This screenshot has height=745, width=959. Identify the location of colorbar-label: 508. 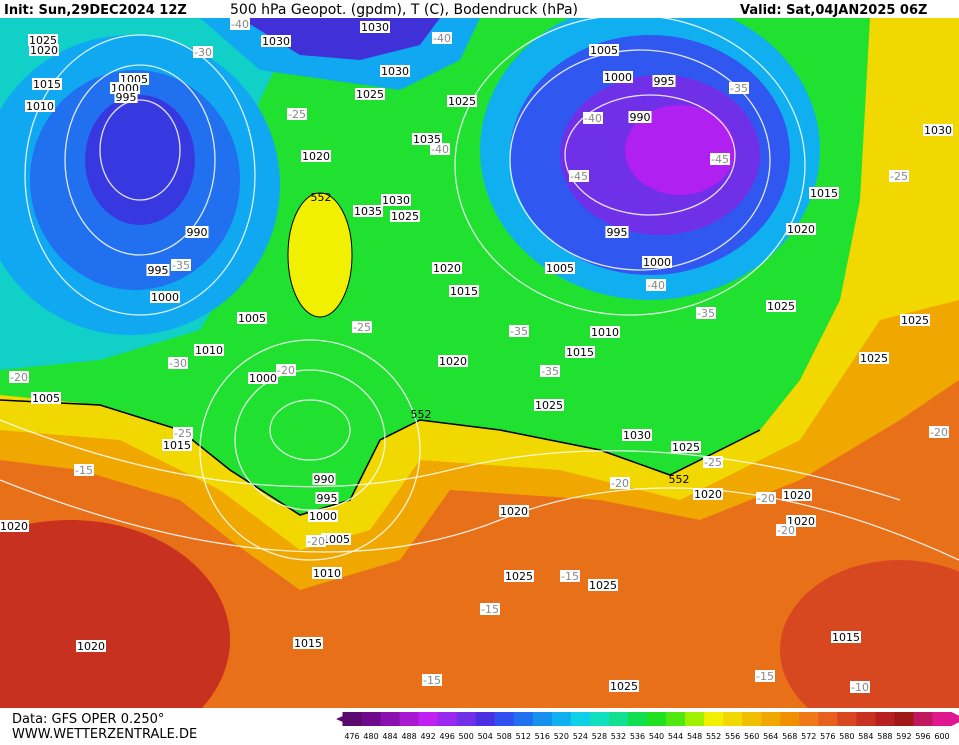
(504, 736).